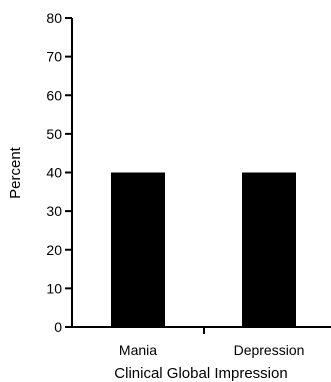  I want to click on y-tick-label-40: 40, so click(54, 173).